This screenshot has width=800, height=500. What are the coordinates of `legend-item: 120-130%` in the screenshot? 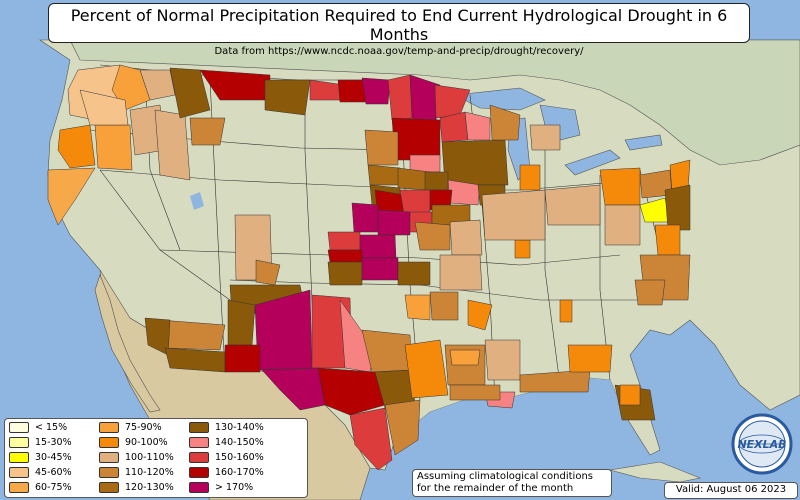 It's located at (136, 488).